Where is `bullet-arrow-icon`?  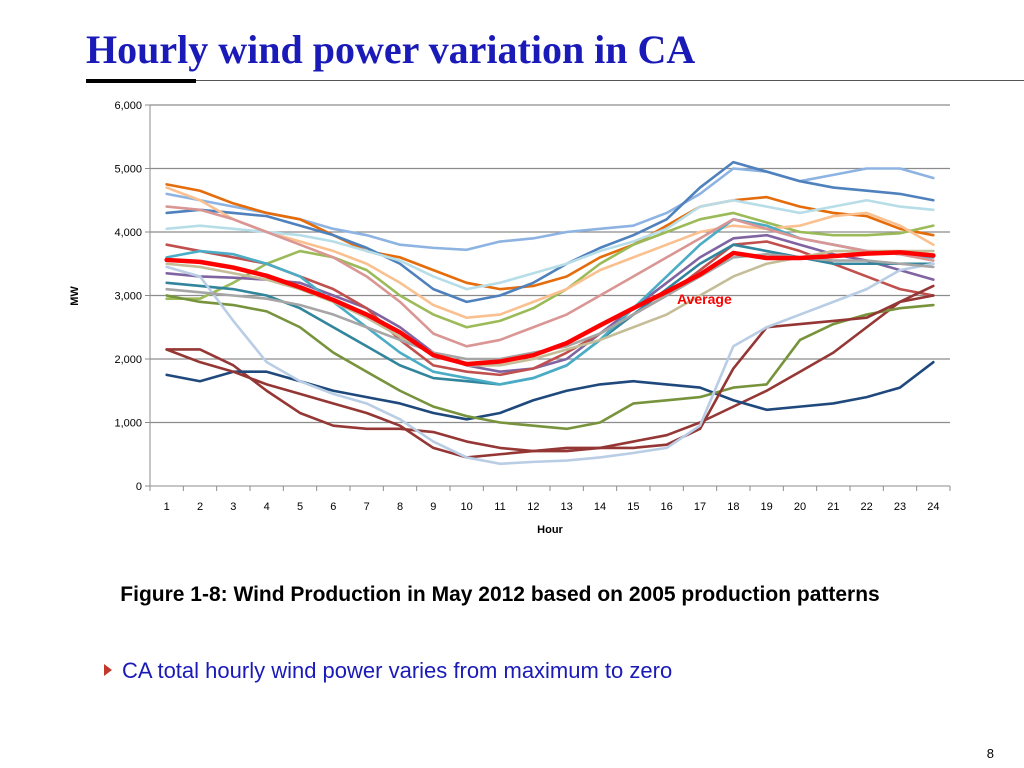
bullet-arrow-icon is located at coordinates (108, 670).